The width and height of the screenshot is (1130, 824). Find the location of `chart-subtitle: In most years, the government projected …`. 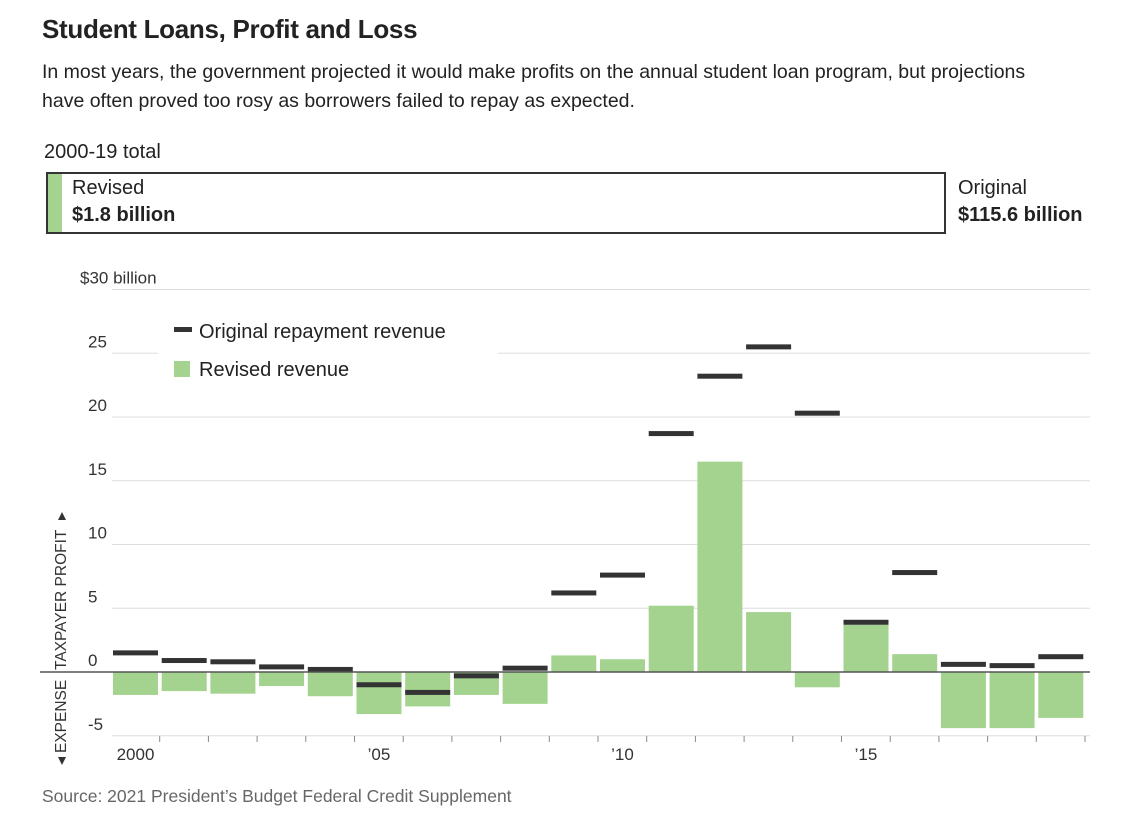

chart-subtitle: In most years, the government projected … is located at coordinates (534, 86).